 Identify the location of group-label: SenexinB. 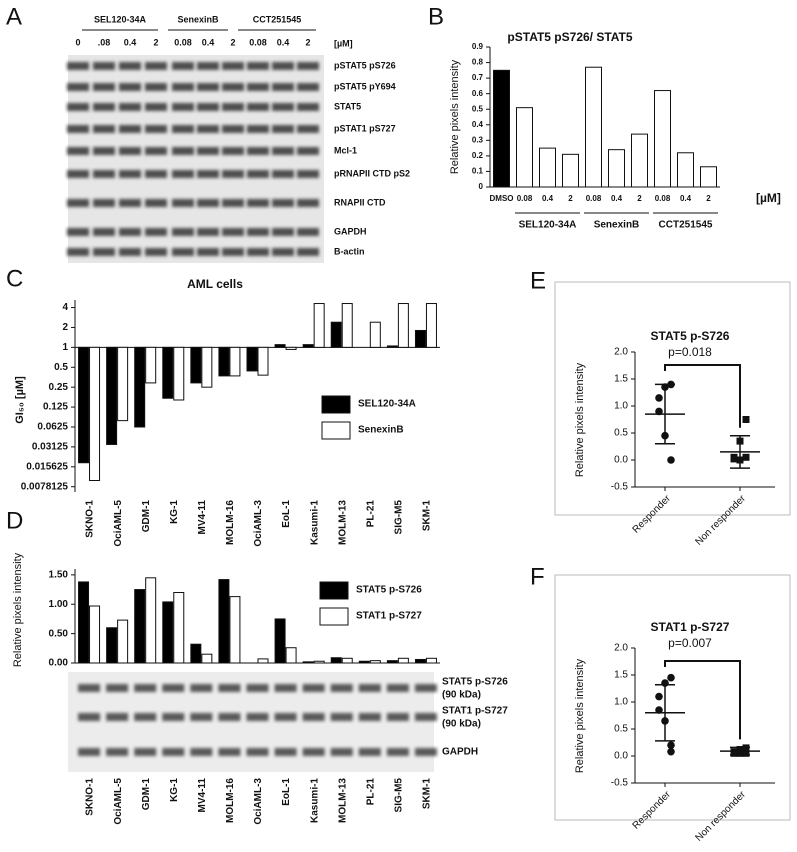
(617, 225).